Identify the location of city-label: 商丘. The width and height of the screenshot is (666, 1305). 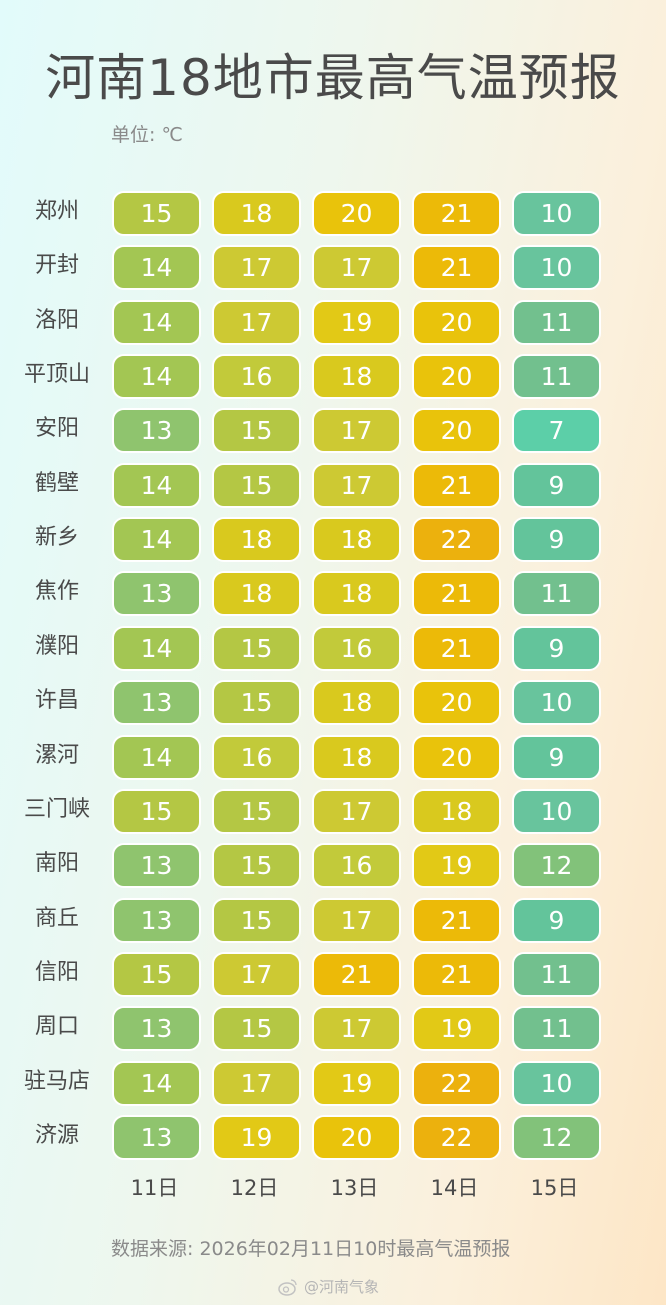
(56, 918).